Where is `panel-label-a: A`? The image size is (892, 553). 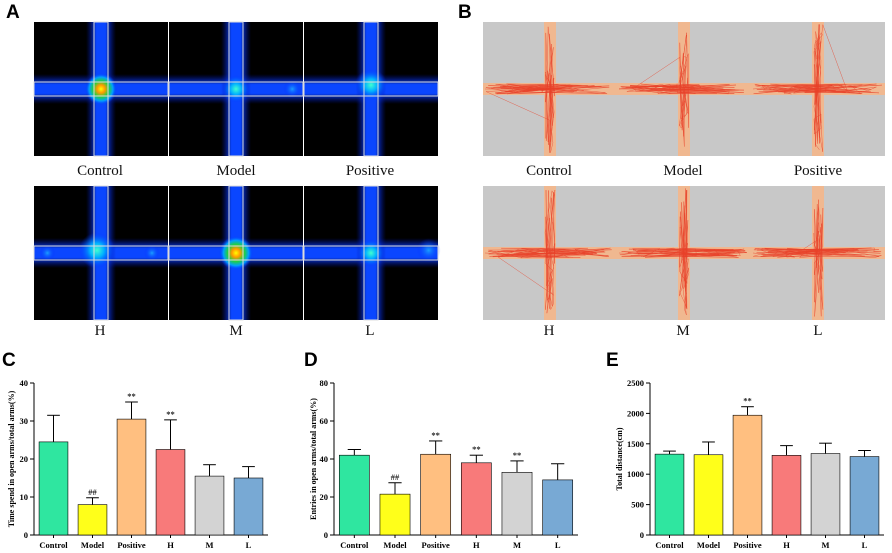
panel-label-a: A is located at coordinates (13, 12).